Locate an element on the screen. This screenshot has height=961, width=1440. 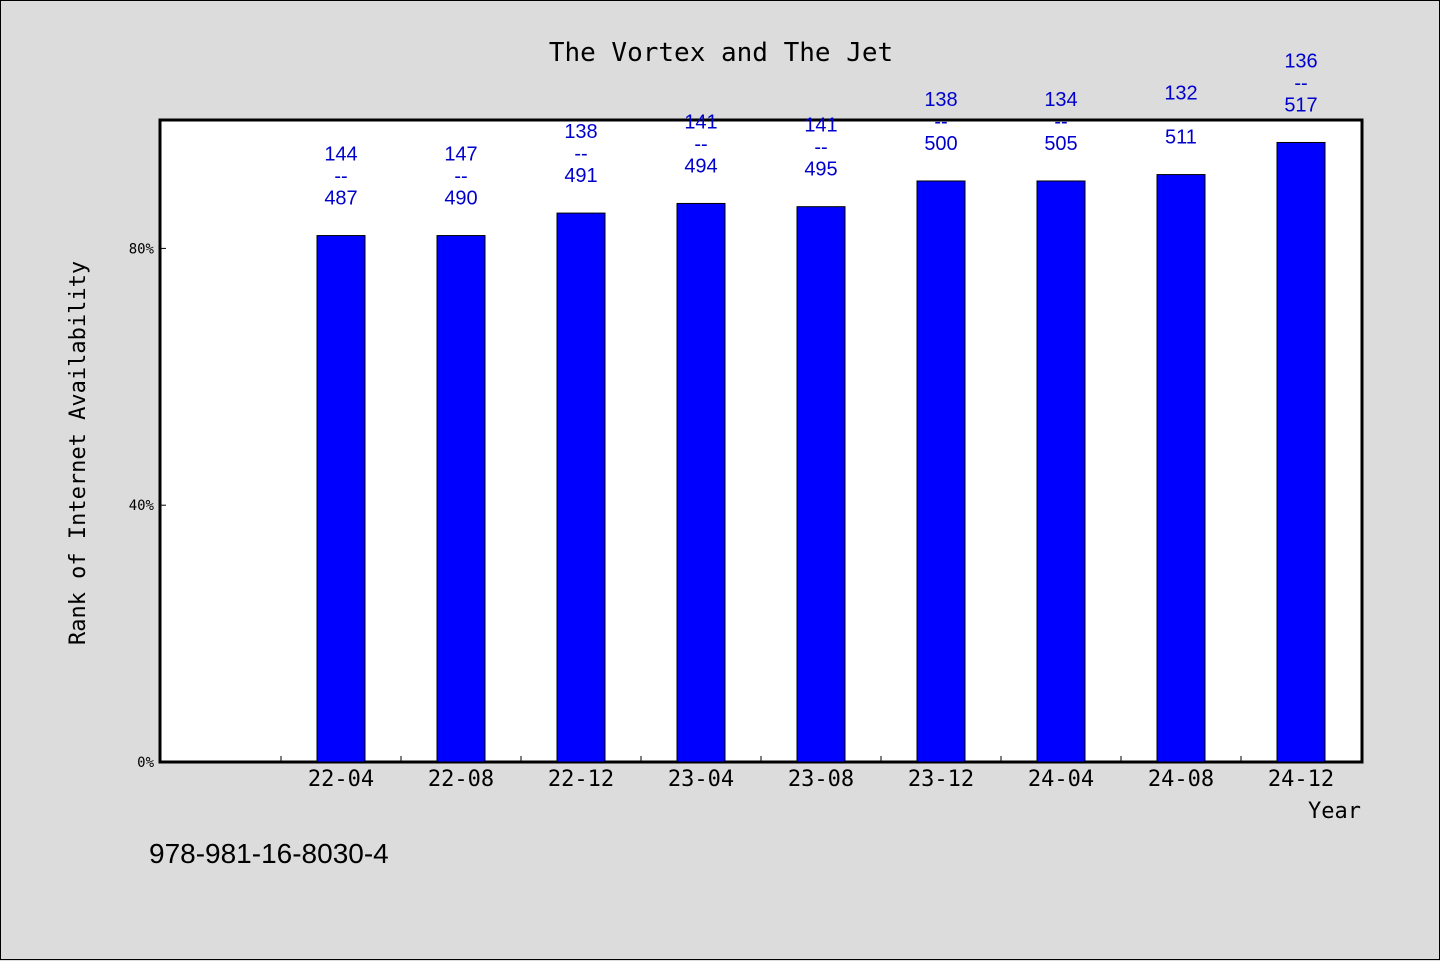
bar-data-label: 487 is located at coordinates (340, 199).